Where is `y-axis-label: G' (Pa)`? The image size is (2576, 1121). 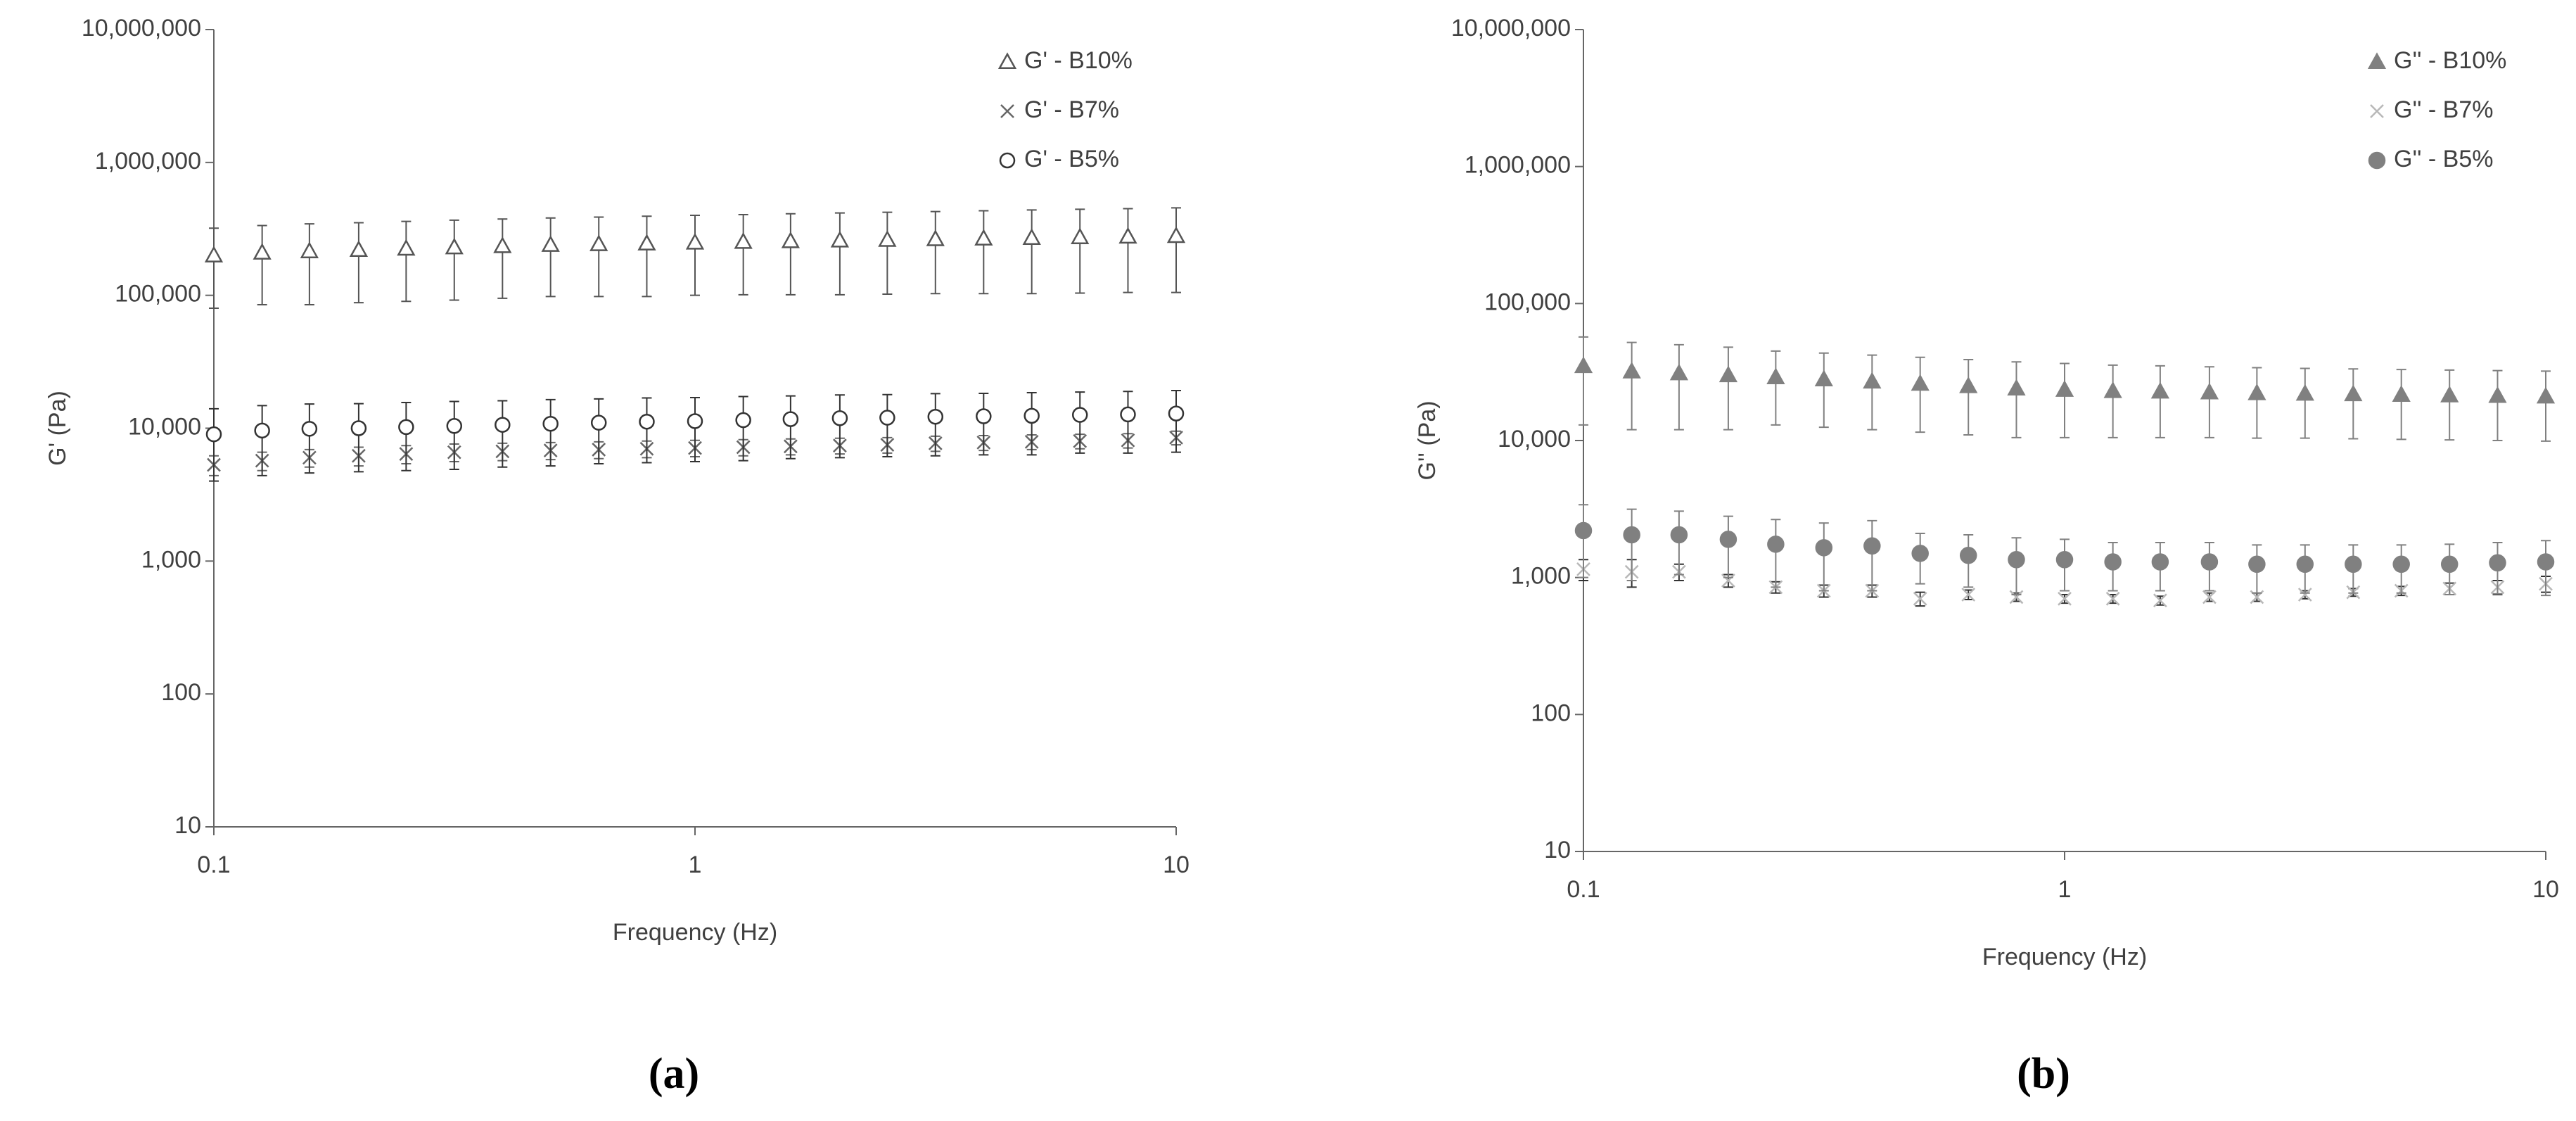 y-axis-label: G' (Pa) is located at coordinates (57, 428).